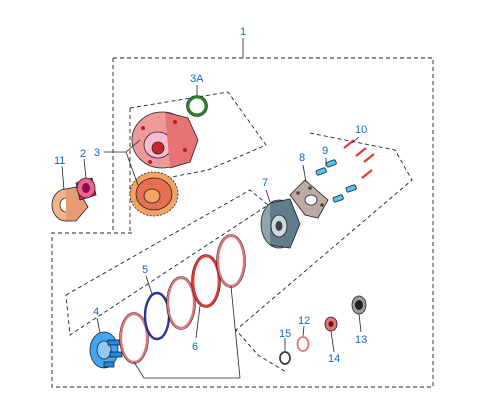 This screenshot has height=420, width=500. Describe the element at coordinates (285, 334) in the screenshot. I see `callout-15: 15` at that location.